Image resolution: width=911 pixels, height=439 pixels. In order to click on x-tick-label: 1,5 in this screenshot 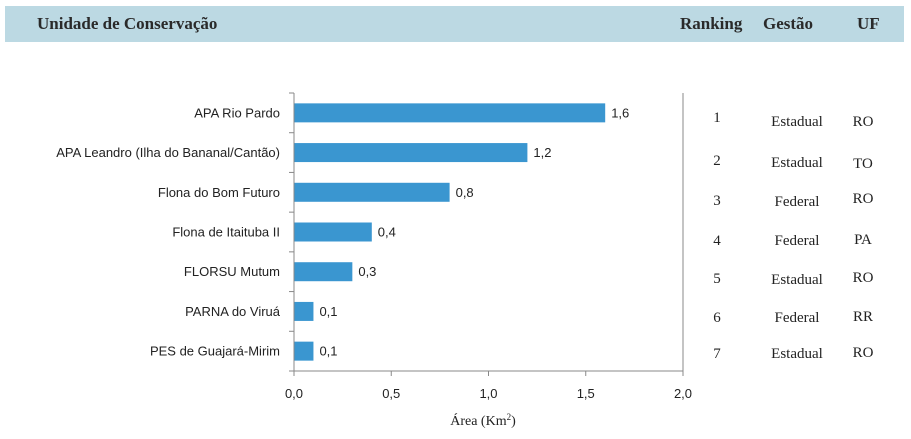, I will do `click(586, 393)`.